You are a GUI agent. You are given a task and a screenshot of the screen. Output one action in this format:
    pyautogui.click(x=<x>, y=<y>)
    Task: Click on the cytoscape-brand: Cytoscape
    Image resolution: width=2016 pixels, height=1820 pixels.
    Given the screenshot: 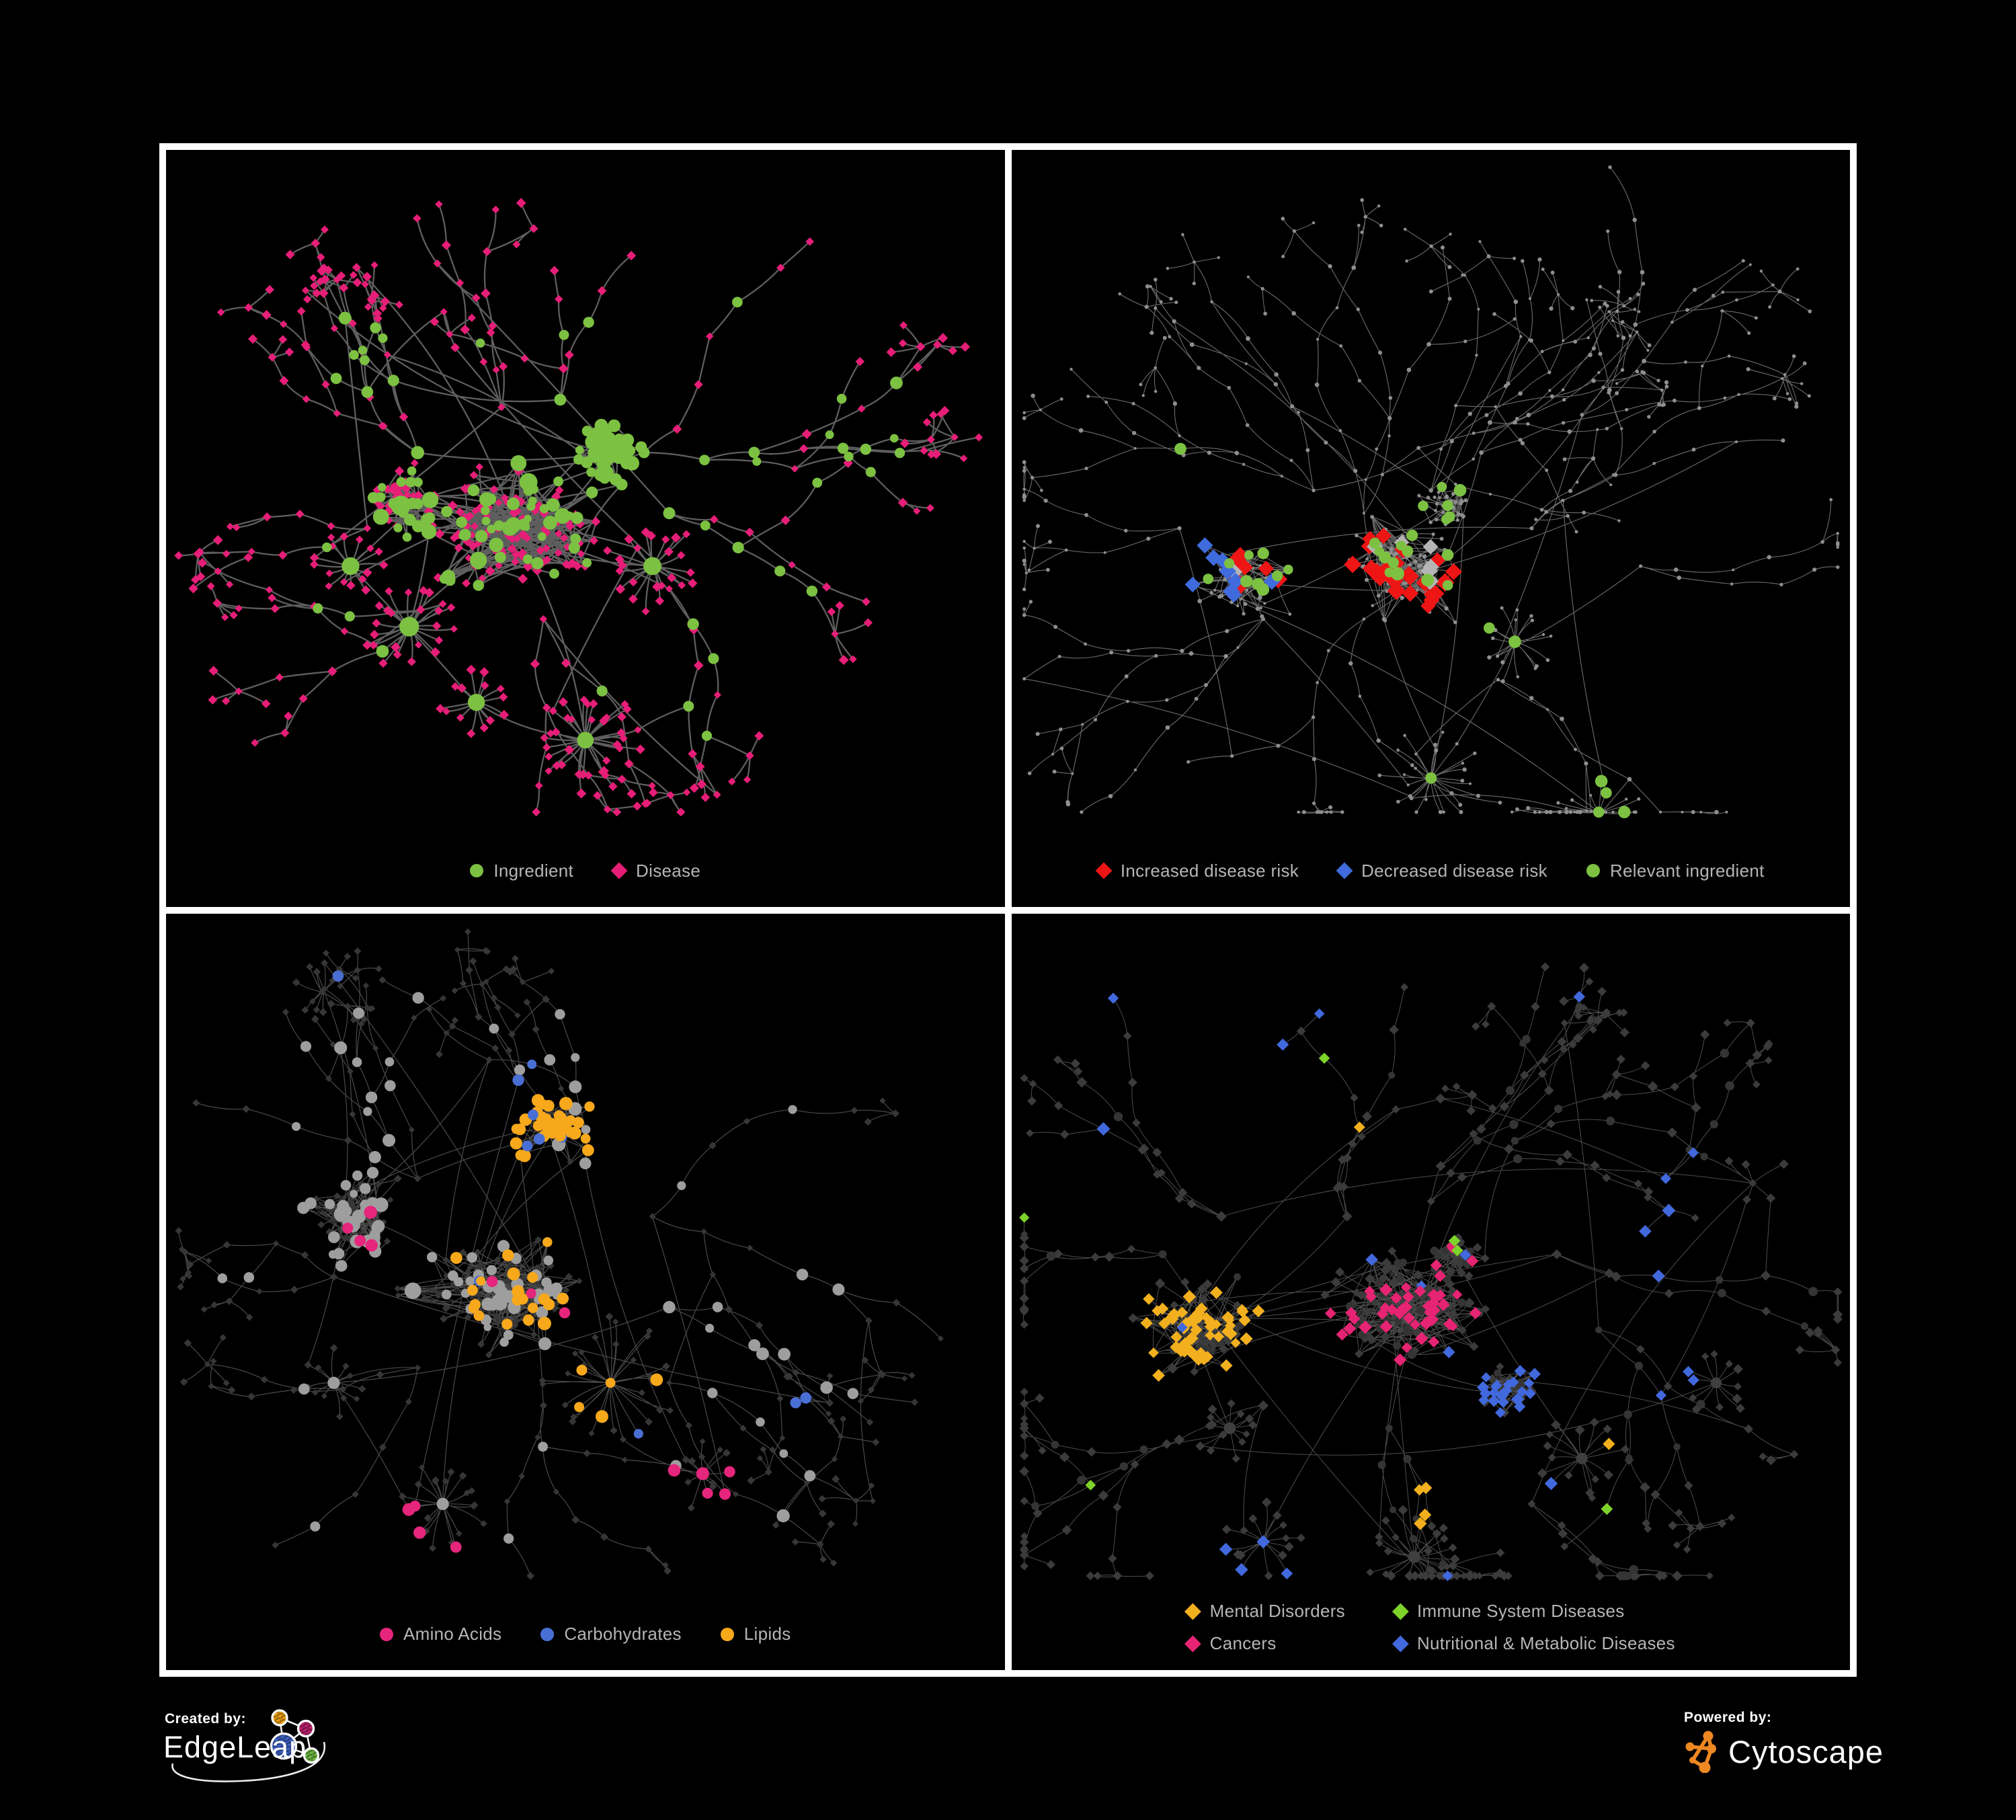 What is the action you would take?
    pyautogui.click(x=1806, y=1751)
    